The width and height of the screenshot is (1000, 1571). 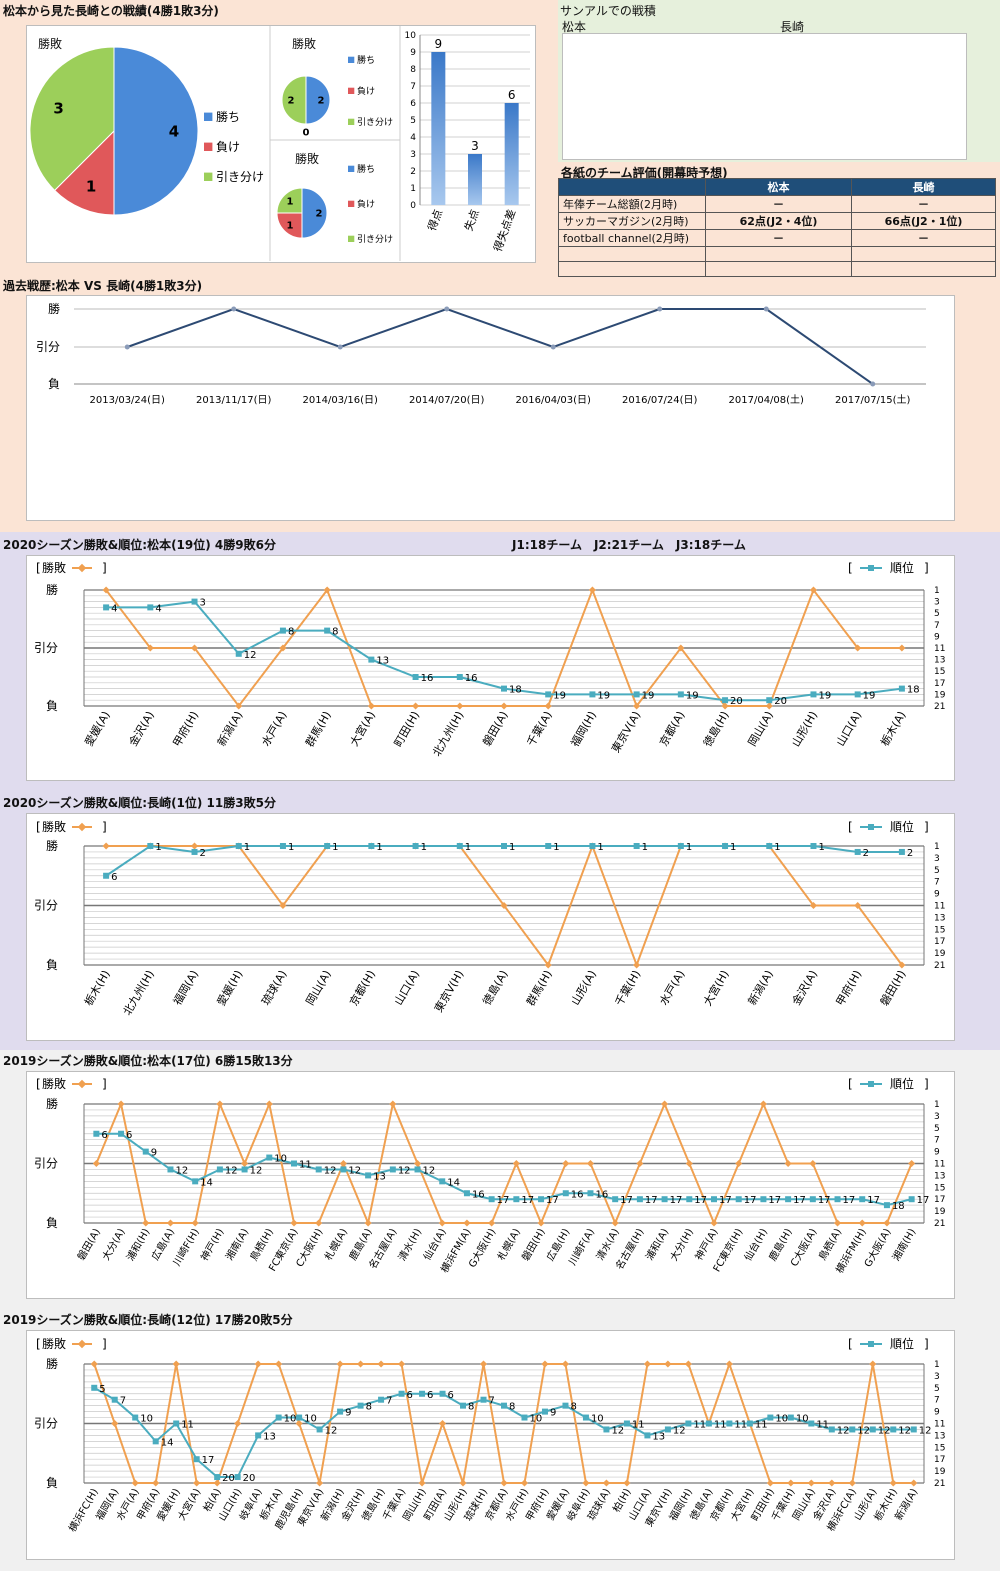 What do you see at coordinates (716, 729) in the screenshot?
I see `x-tick-label: 徳島(H)` at bounding box center [716, 729].